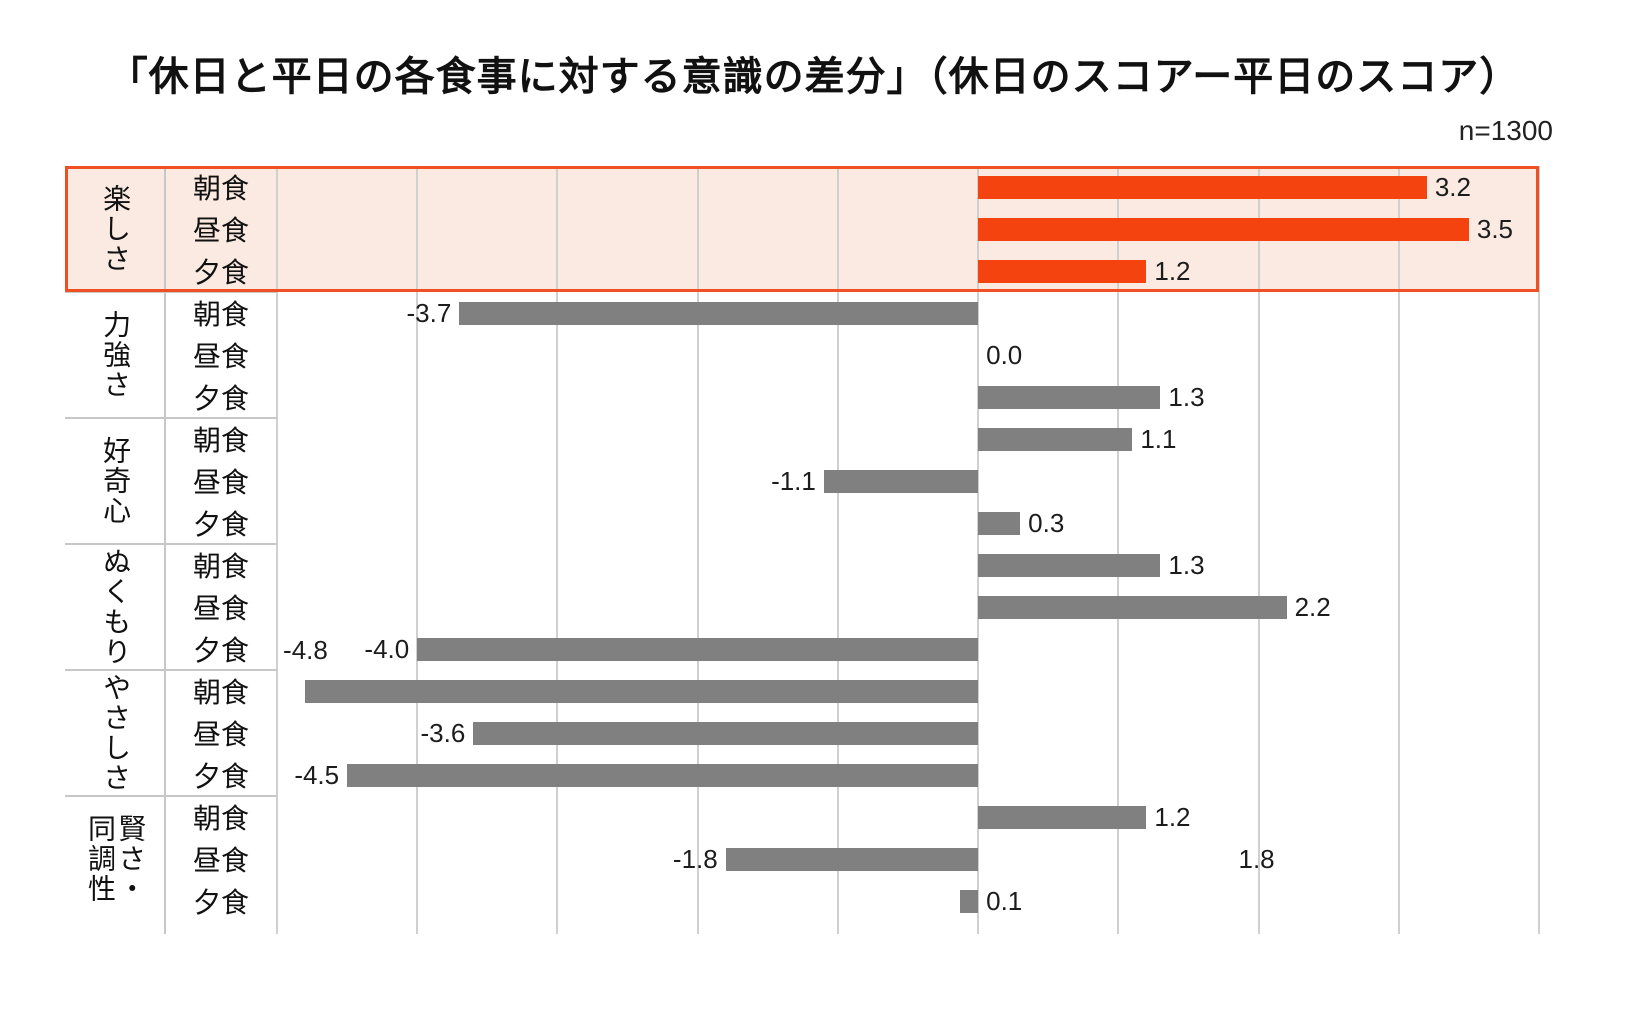  What do you see at coordinates (387, 649) in the screenshot?
I see `value-label: -4.0` at bounding box center [387, 649].